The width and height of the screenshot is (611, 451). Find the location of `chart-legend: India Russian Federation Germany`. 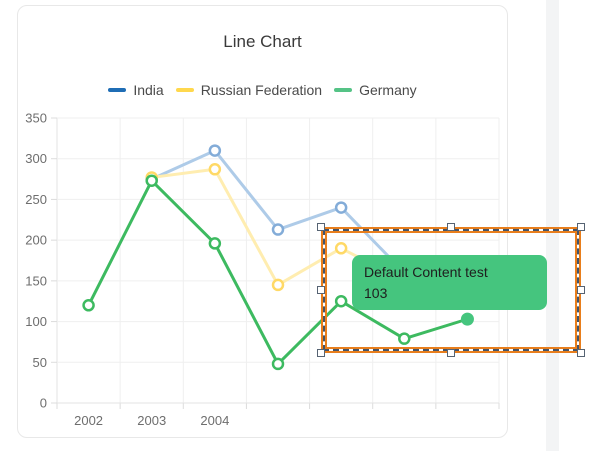

chart-legend: India Russian Federation Germany is located at coordinates (262, 90).